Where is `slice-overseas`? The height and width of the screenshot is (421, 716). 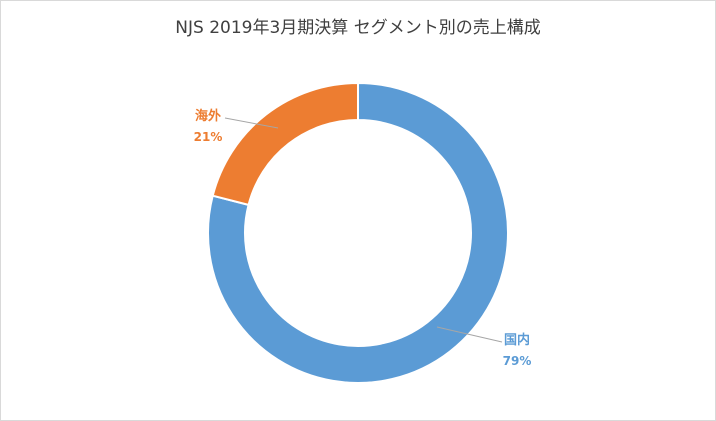 slice-overseas is located at coordinates (285, 144).